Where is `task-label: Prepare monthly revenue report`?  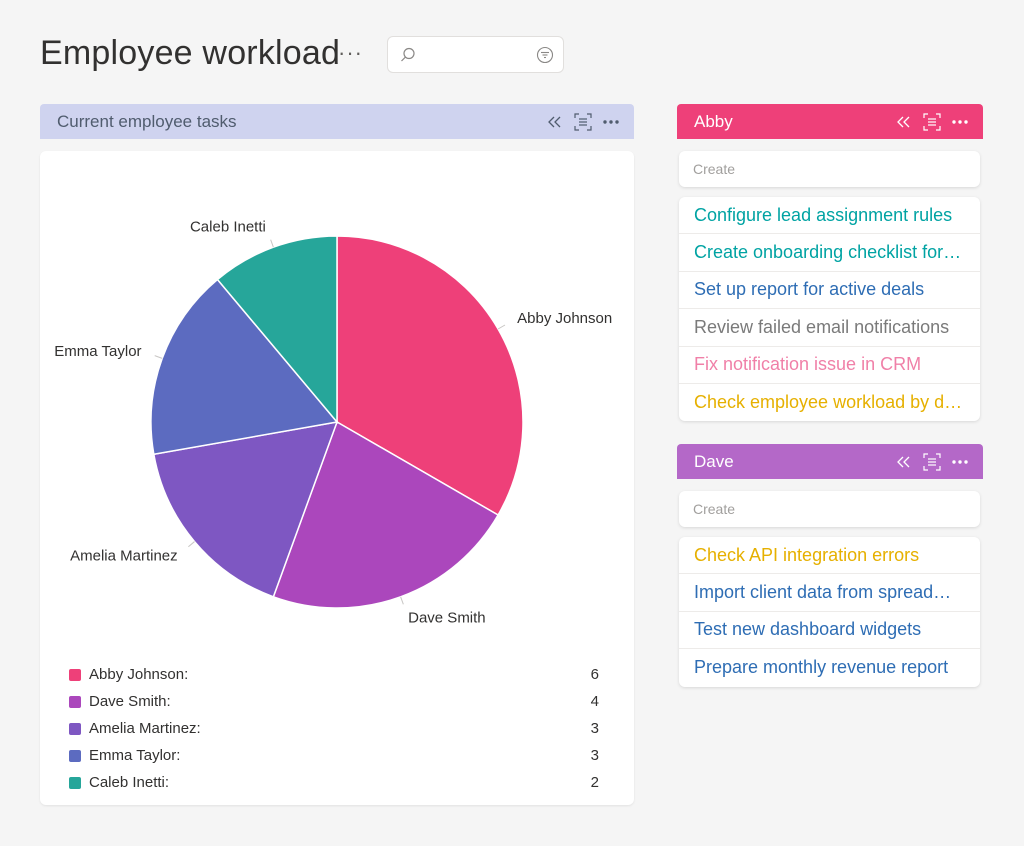 task-label: Prepare monthly revenue report is located at coordinates (821, 667).